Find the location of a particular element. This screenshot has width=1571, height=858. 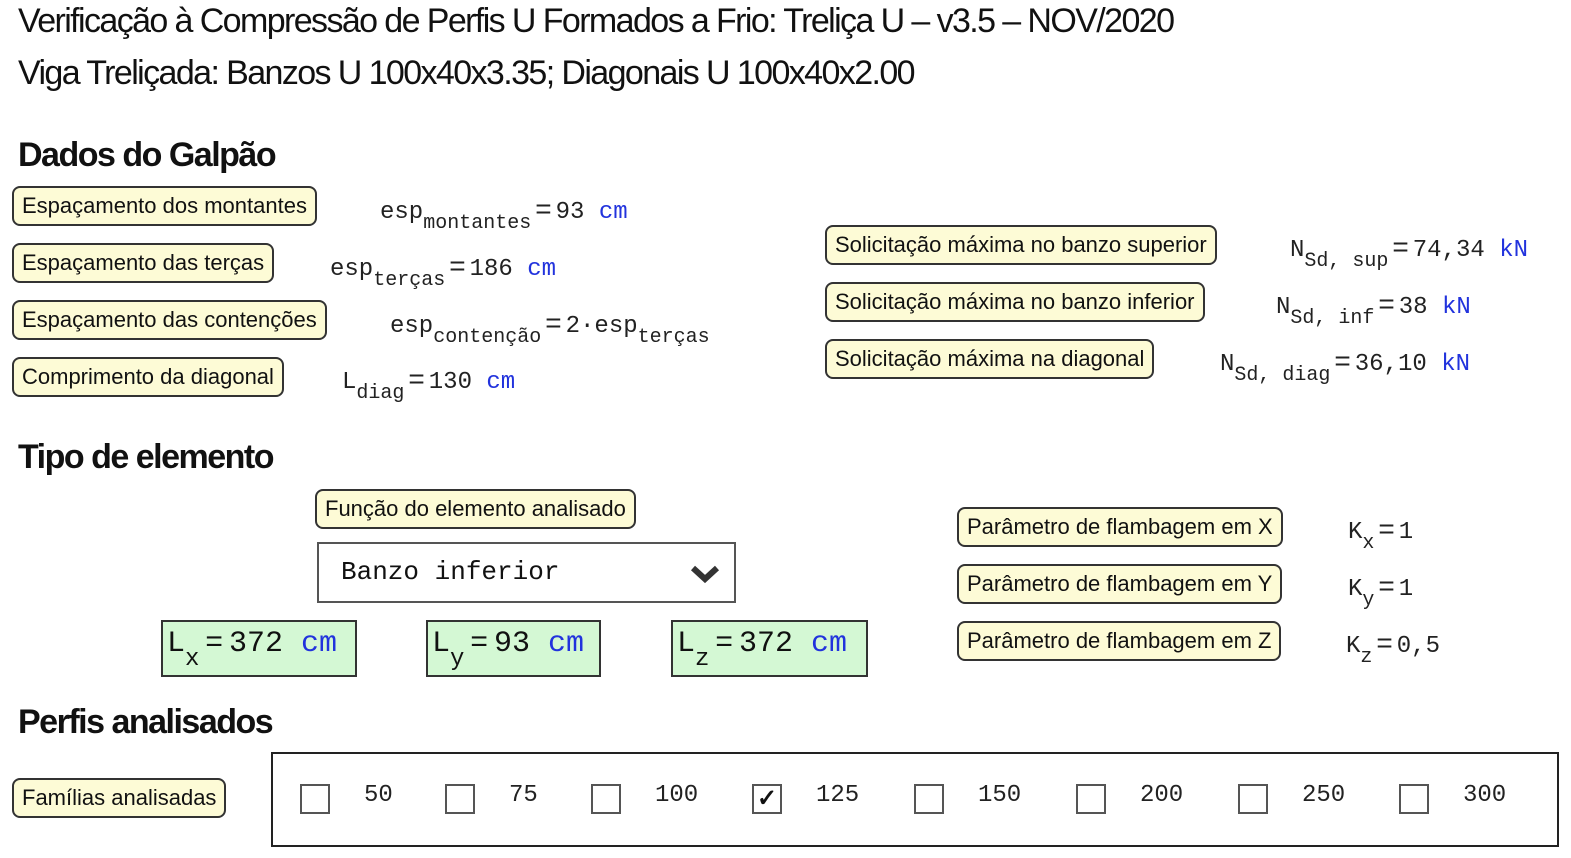

symbol: L is located at coordinates (349, 382).